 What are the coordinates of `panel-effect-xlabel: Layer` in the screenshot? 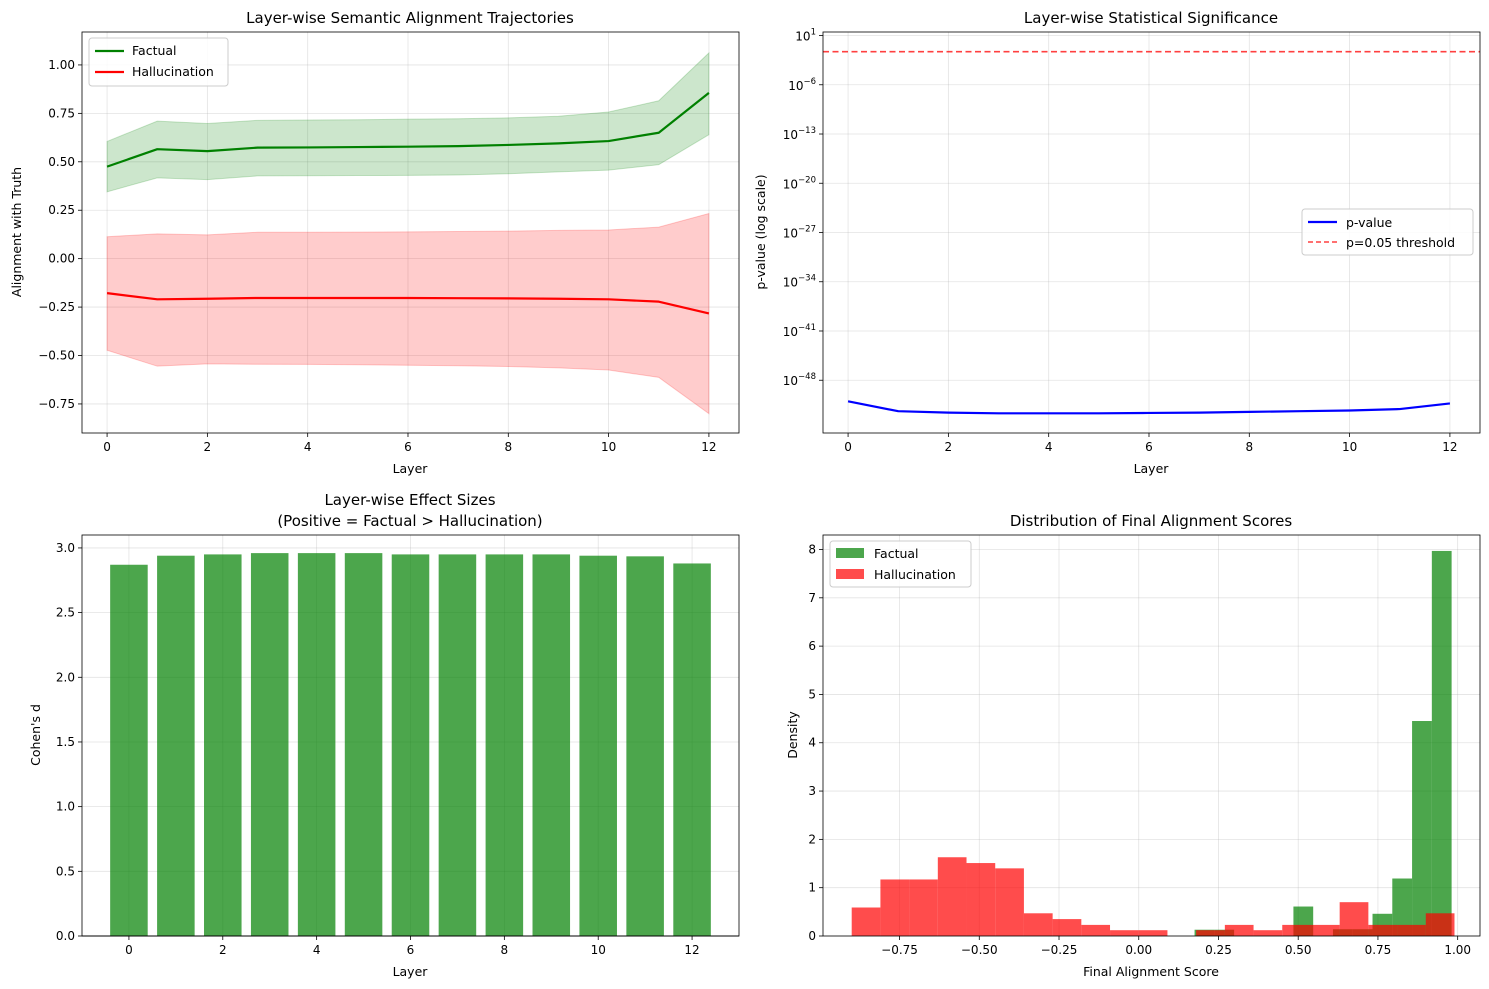 It's located at (411, 971).